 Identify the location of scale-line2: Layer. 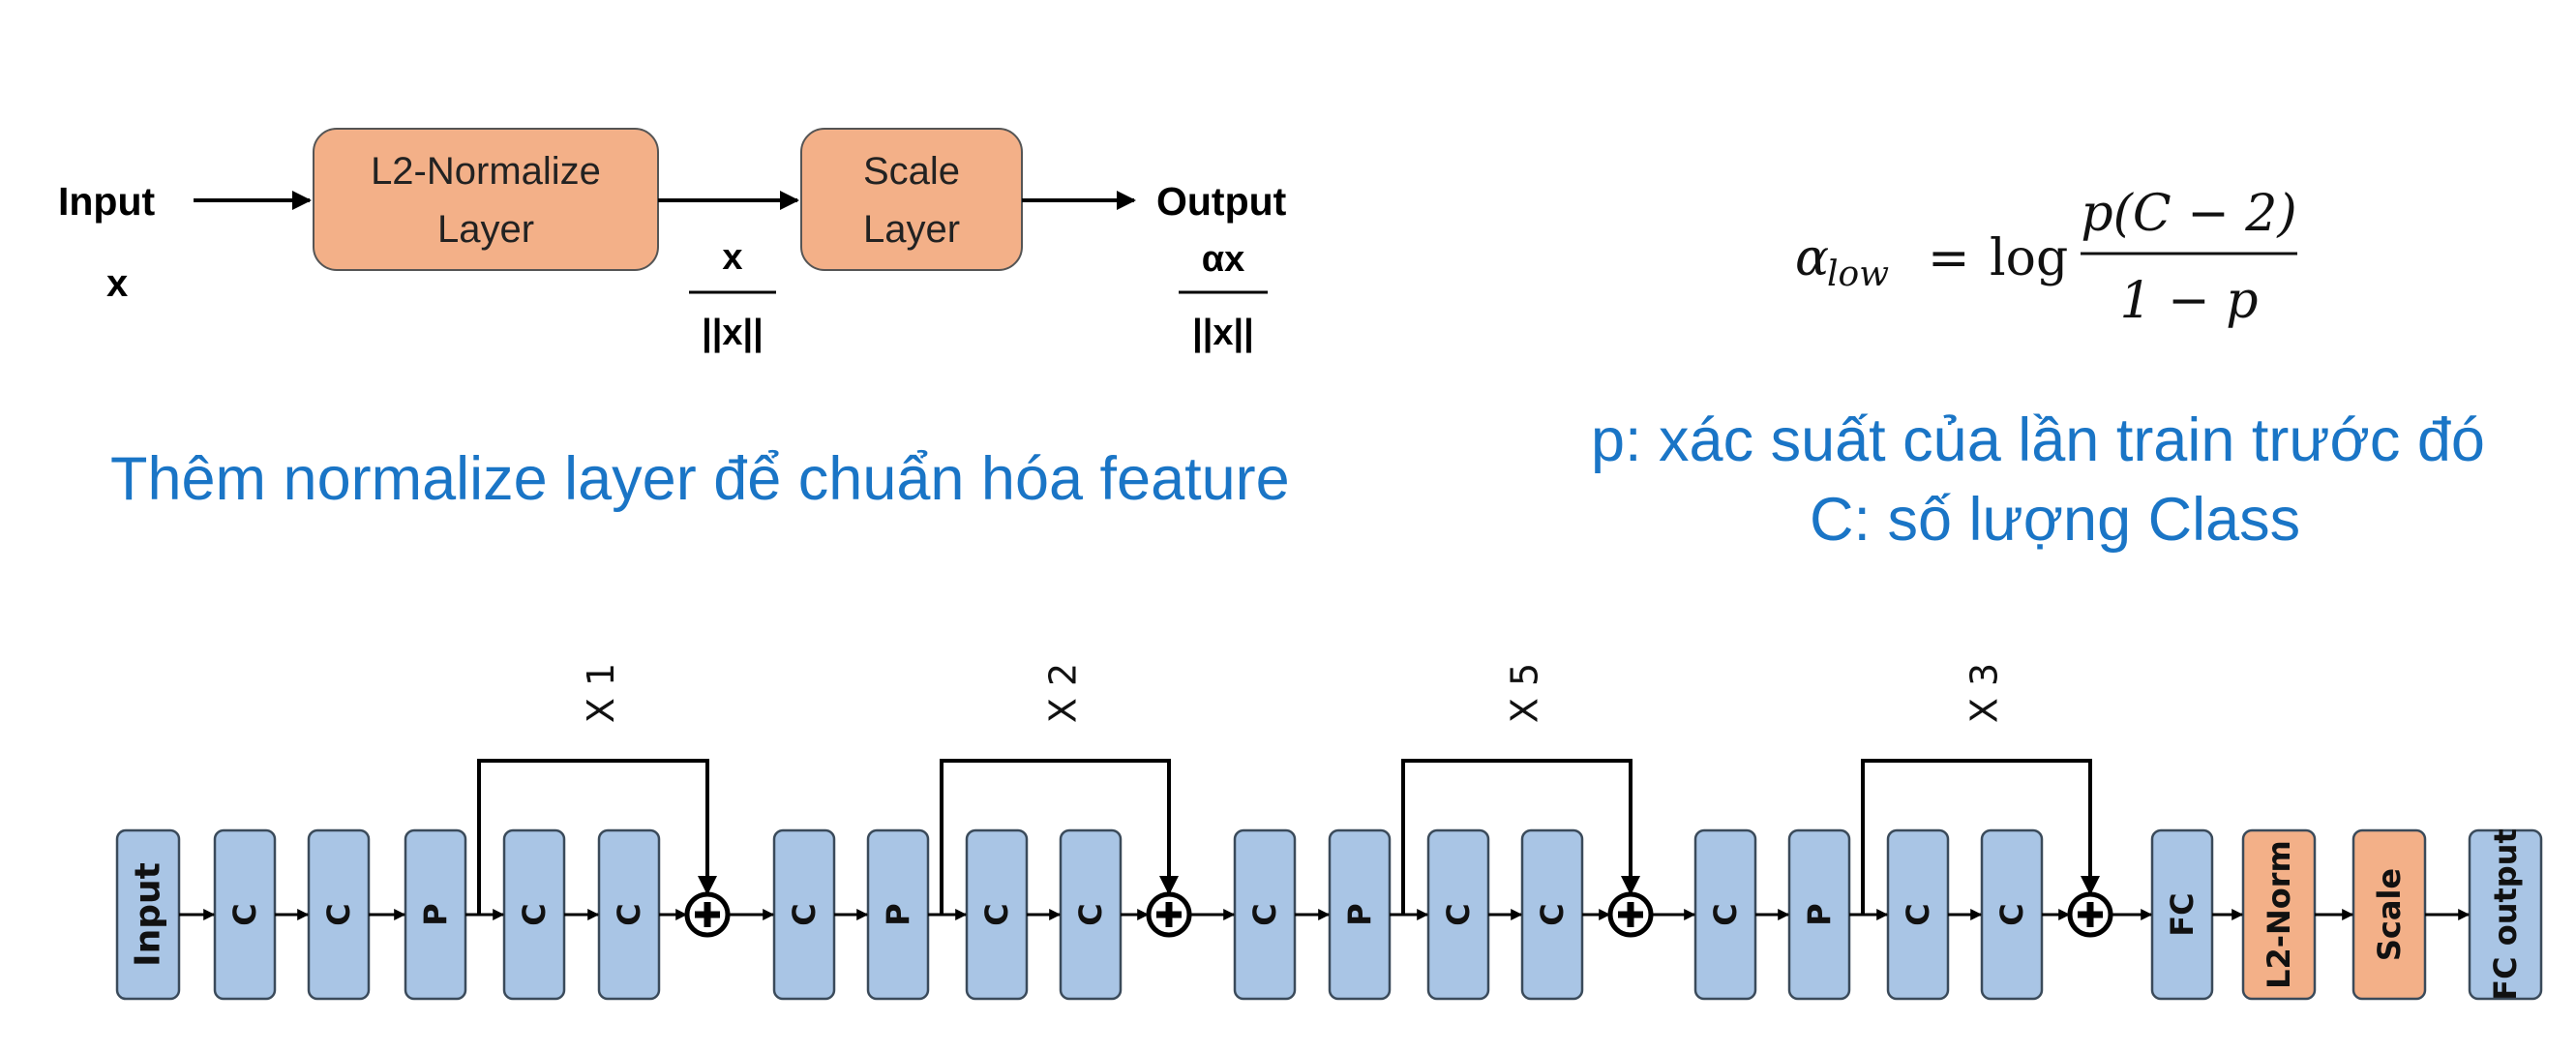
(911, 229).